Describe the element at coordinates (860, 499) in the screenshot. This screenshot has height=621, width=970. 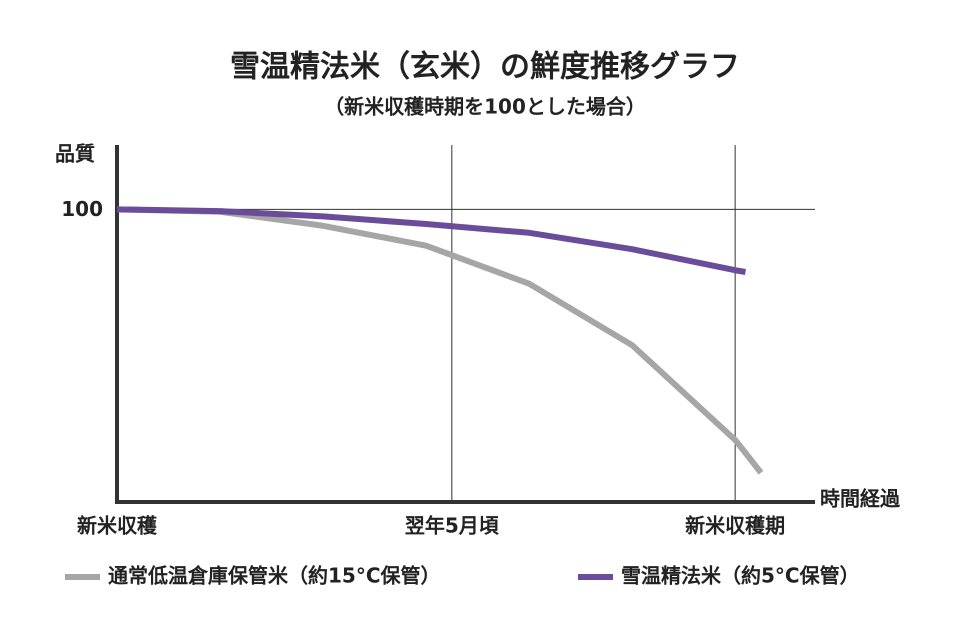
I see `x-axis-label: 時間経過` at that location.